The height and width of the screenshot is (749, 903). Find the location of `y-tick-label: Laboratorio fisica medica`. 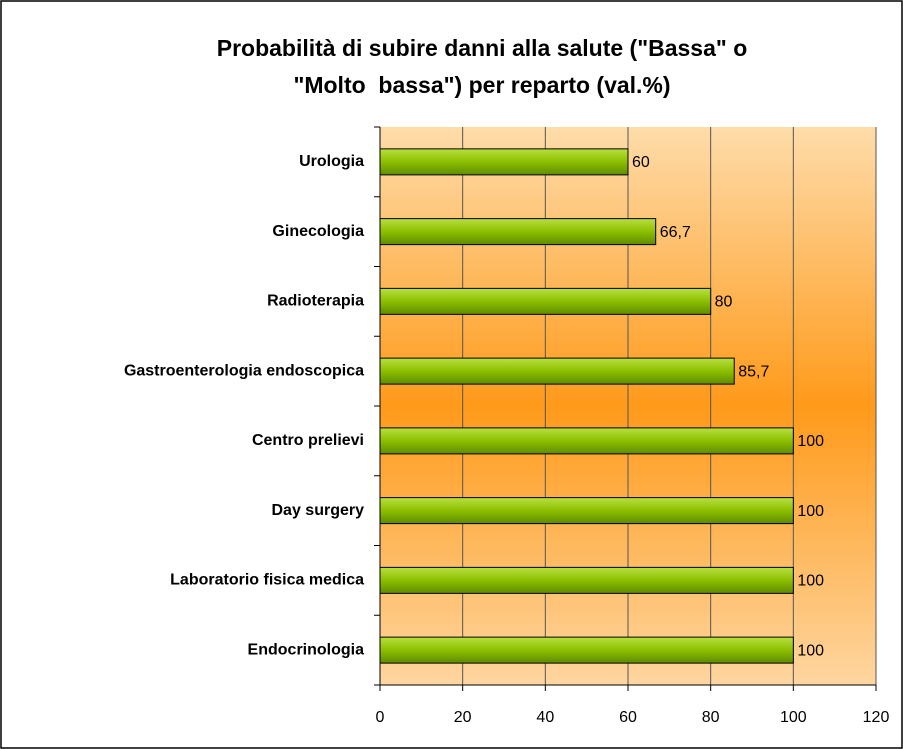

y-tick-label: Laboratorio fisica medica is located at coordinates (267, 580).